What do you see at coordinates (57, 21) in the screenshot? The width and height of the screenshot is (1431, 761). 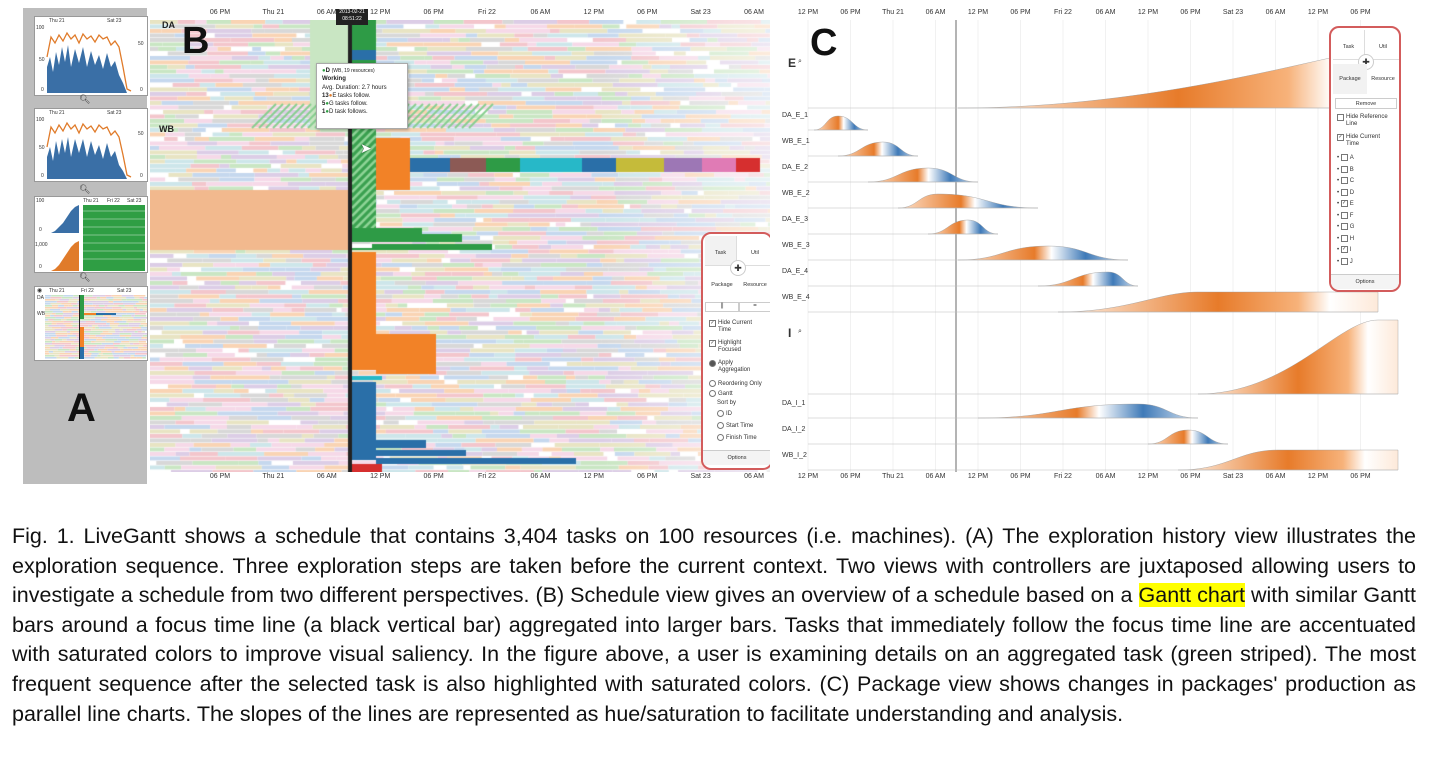 I see `thumb-tick: Thu 21` at bounding box center [57, 21].